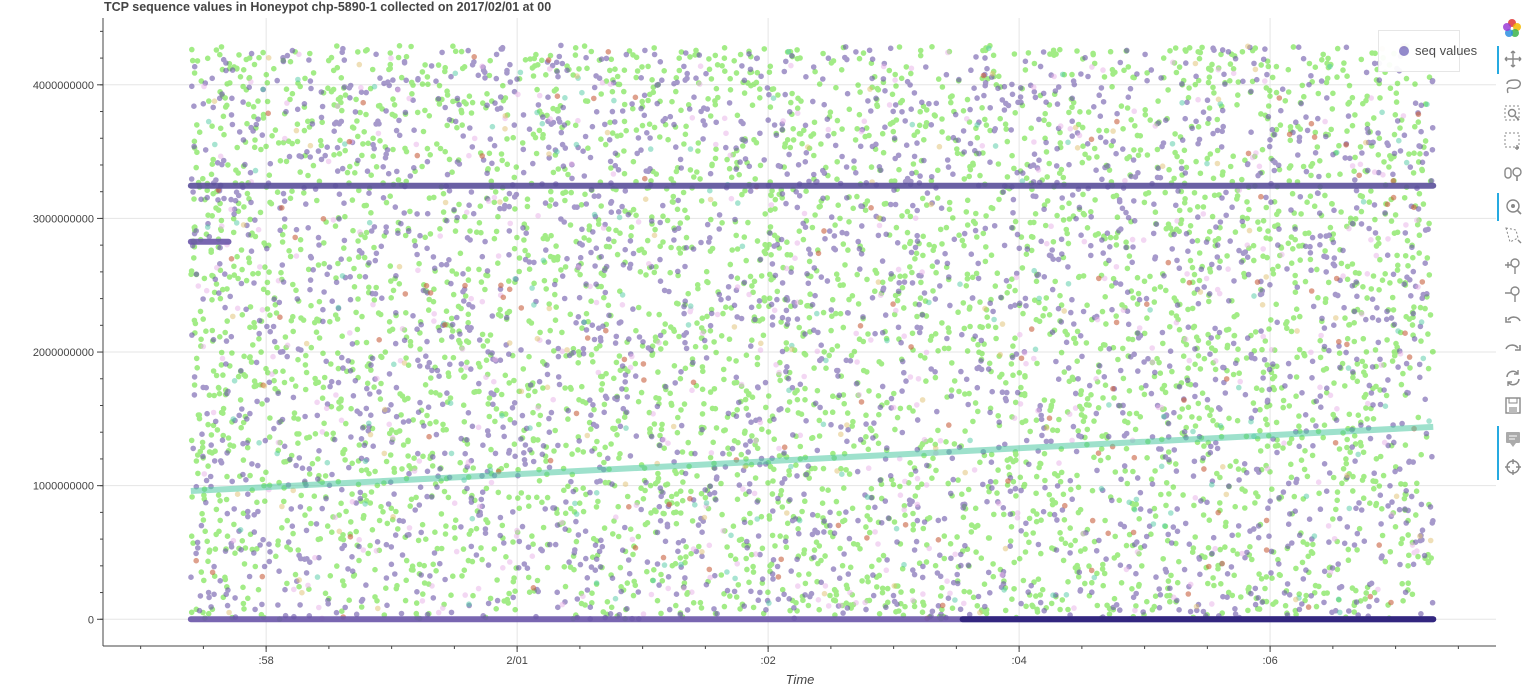 The height and width of the screenshot is (685, 1529). Describe the element at coordinates (812, 459) in the screenshot. I see `band-trend` at that location.